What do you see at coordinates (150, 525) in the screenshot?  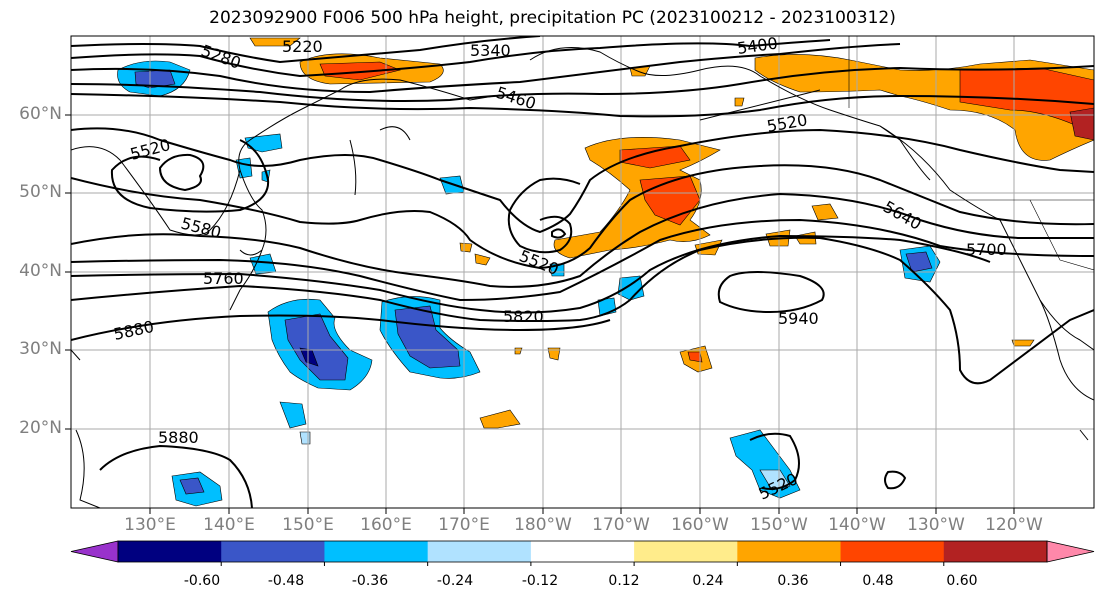 I see `lon-label: 130°E` at bounding box center [150, 525].